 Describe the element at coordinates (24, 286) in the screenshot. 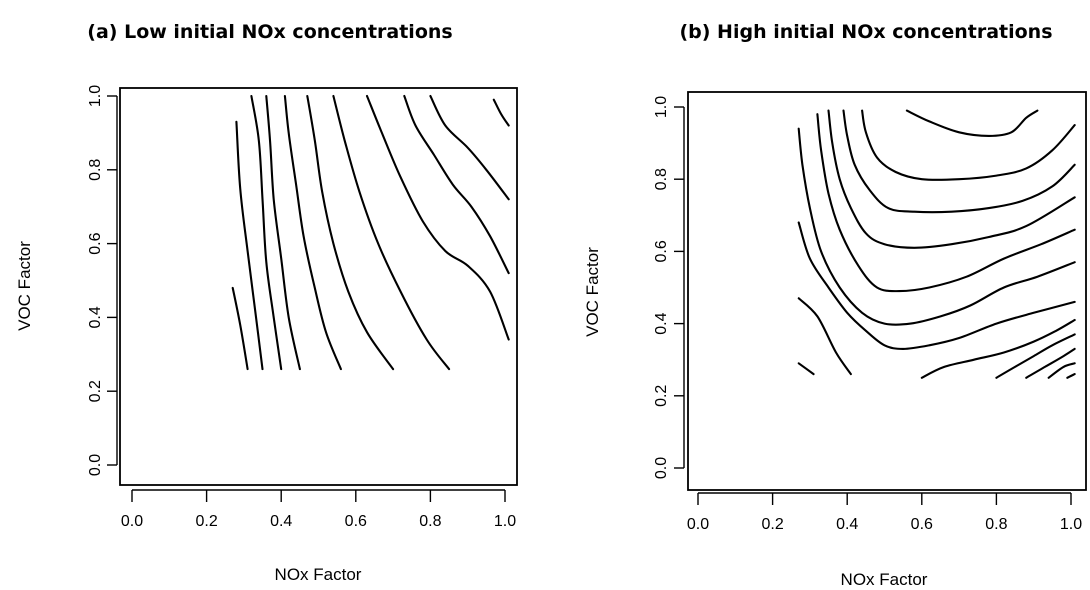

I see `panel-a-y-axis-title: VOC Factor` at that location.